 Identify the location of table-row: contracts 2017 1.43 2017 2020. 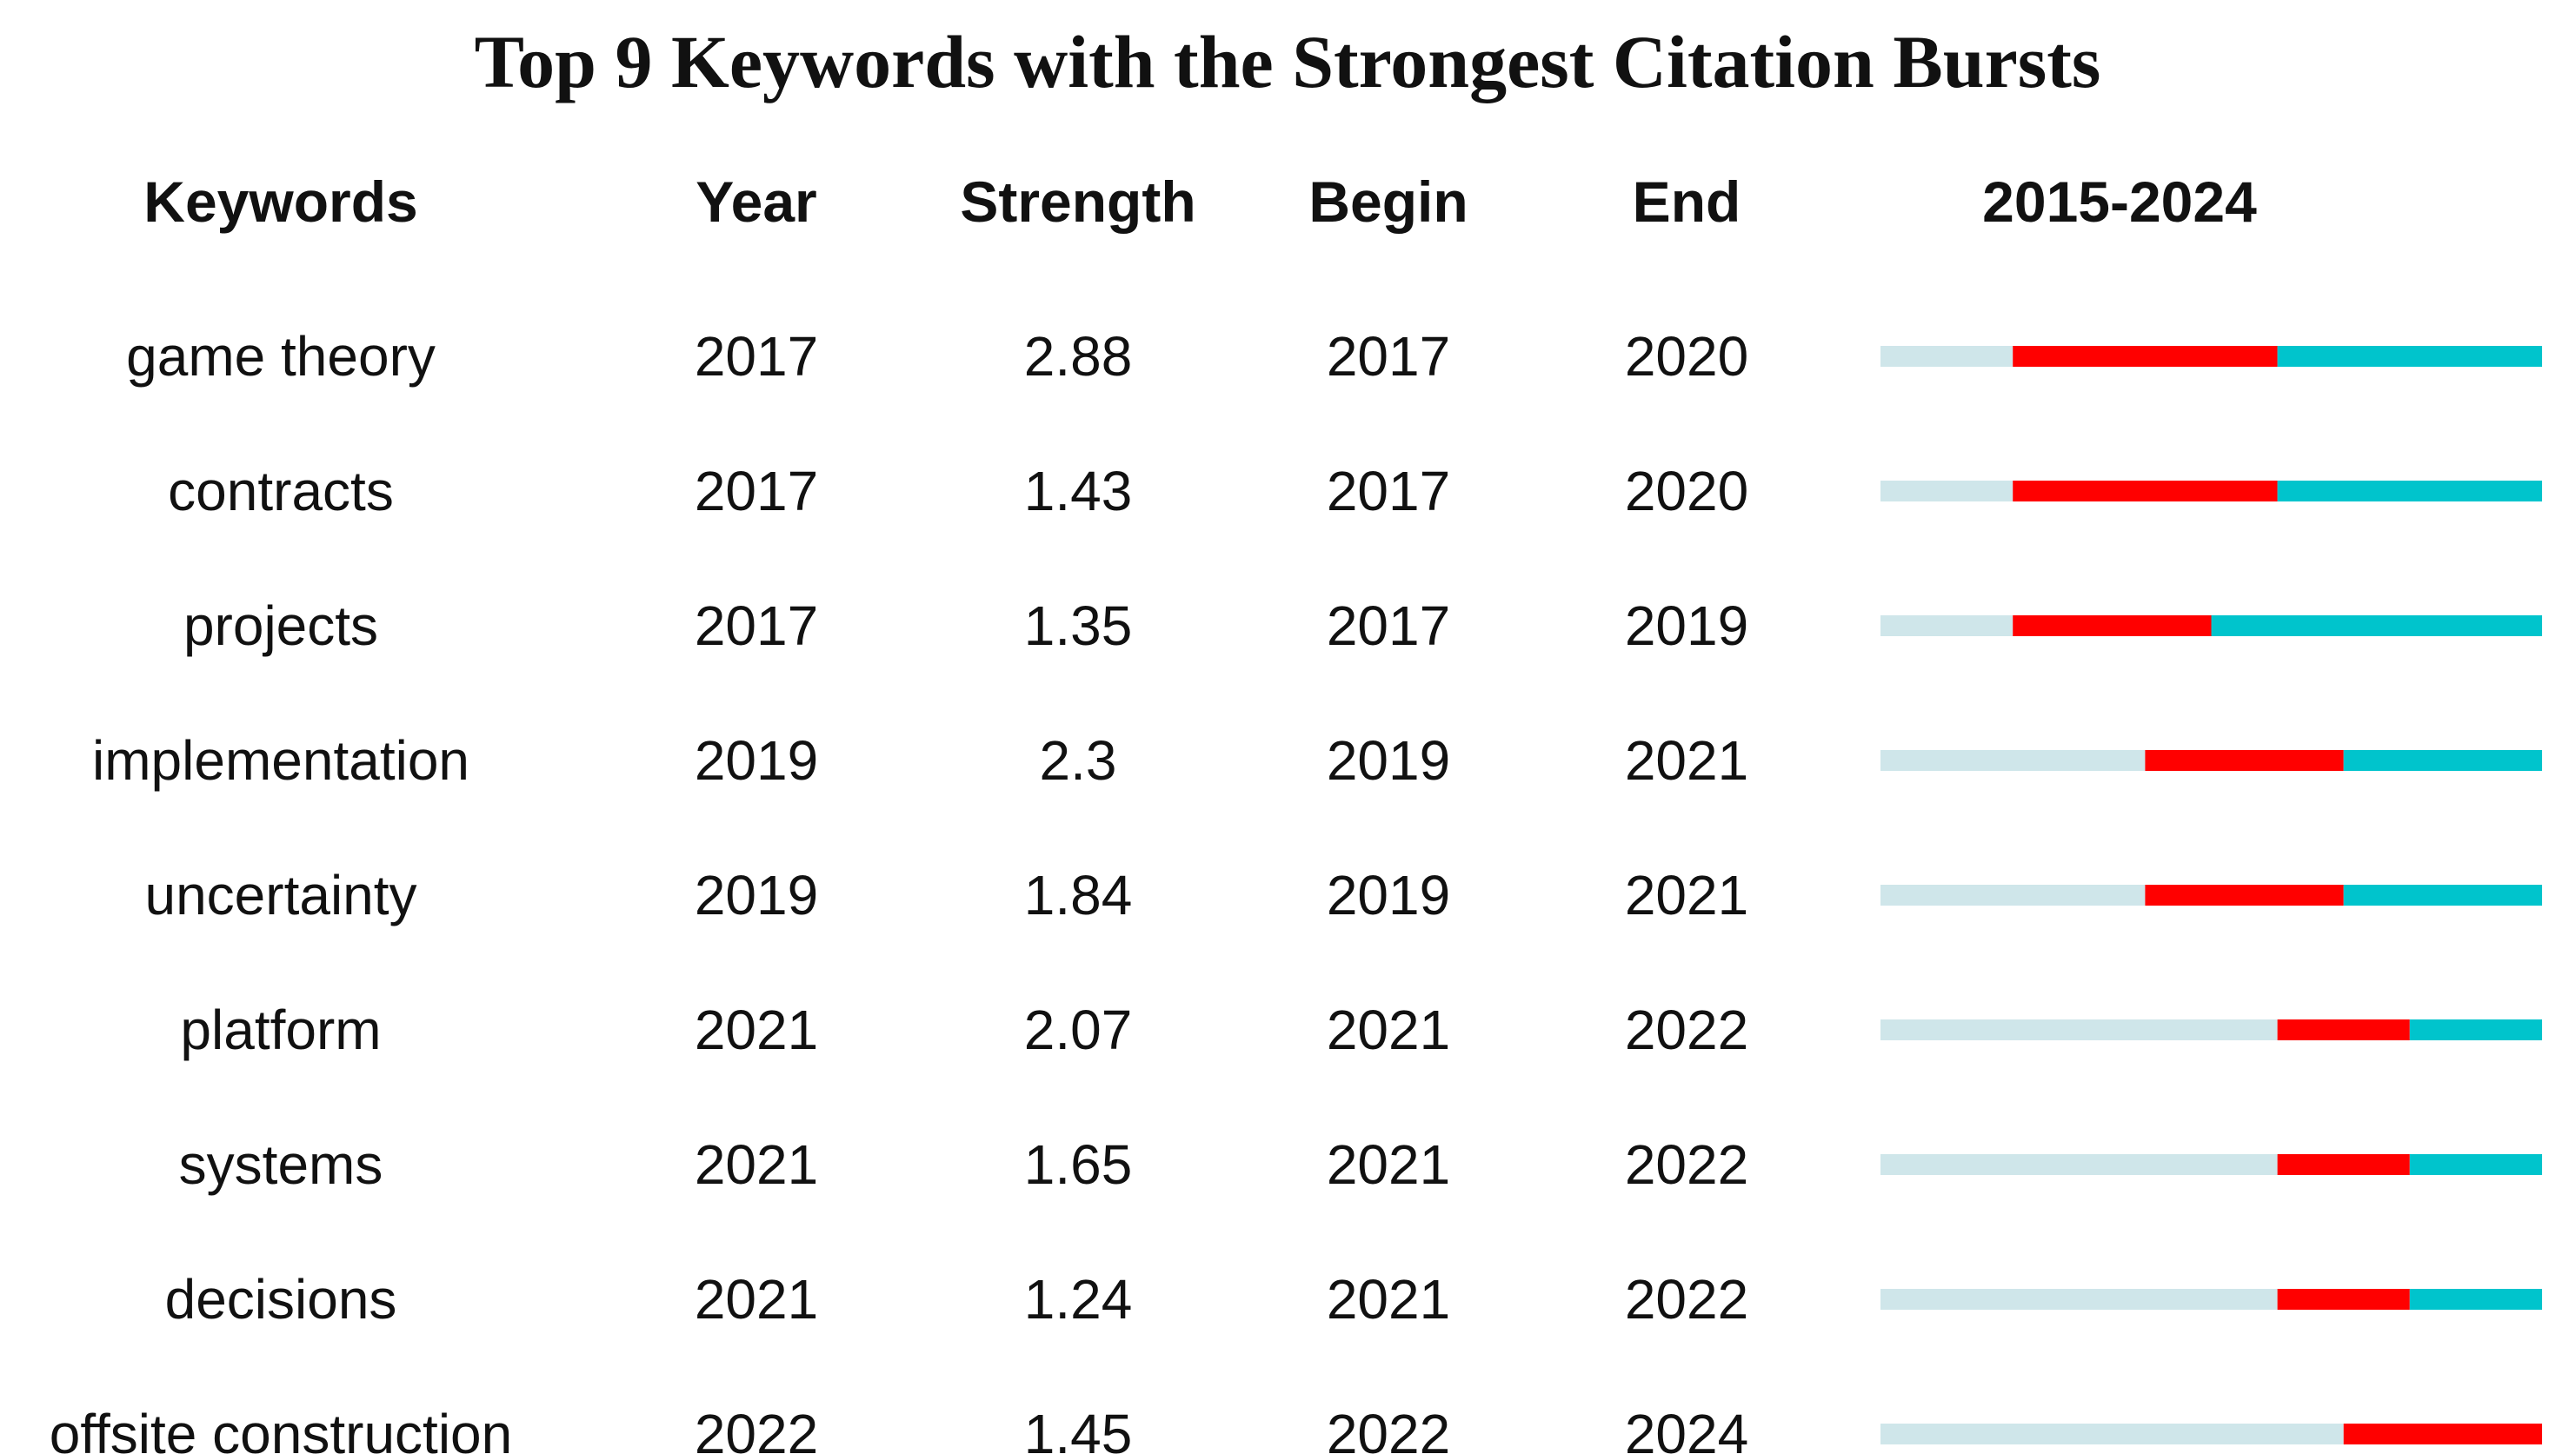
(1355, 491).